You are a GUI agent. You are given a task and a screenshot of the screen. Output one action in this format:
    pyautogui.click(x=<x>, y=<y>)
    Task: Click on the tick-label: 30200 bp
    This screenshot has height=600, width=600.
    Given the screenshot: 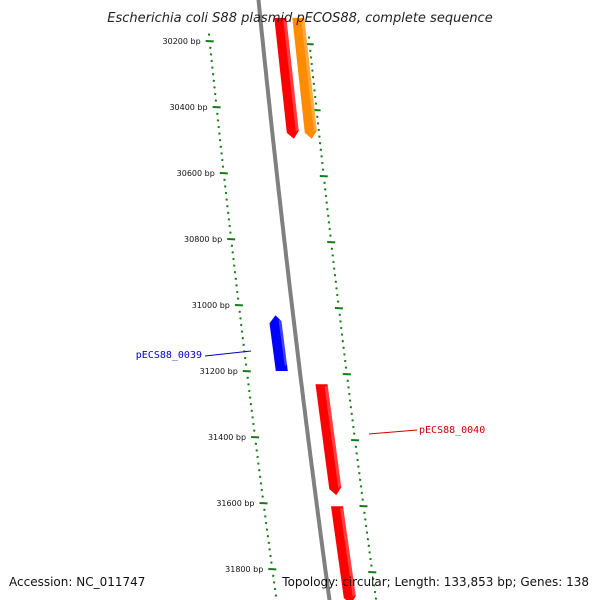 What is the action you would take?
    pyautogui.click(x=182, y=41)
    